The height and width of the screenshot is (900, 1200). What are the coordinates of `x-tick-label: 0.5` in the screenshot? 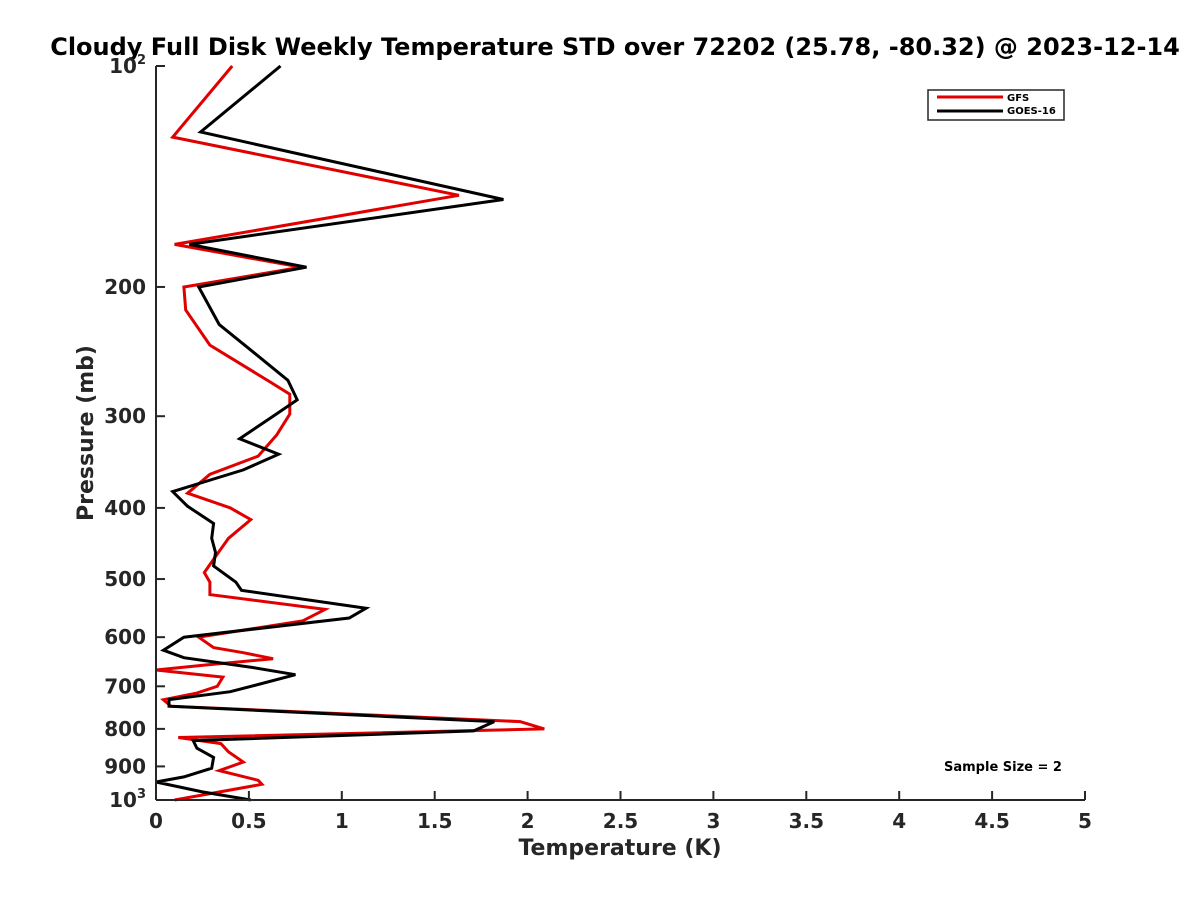 It's located at (248, 821).